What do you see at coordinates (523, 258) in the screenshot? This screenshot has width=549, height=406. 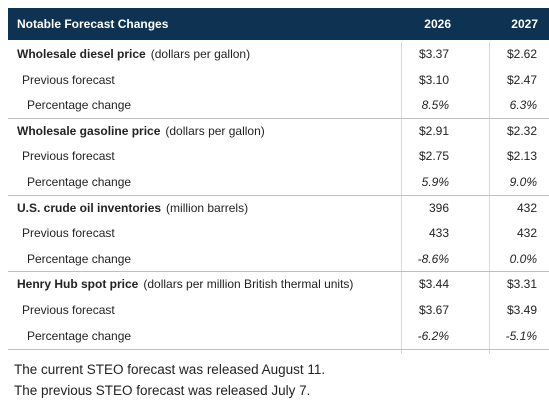 I see `value-cell: 0.0%` at bounding box center [523, 258].